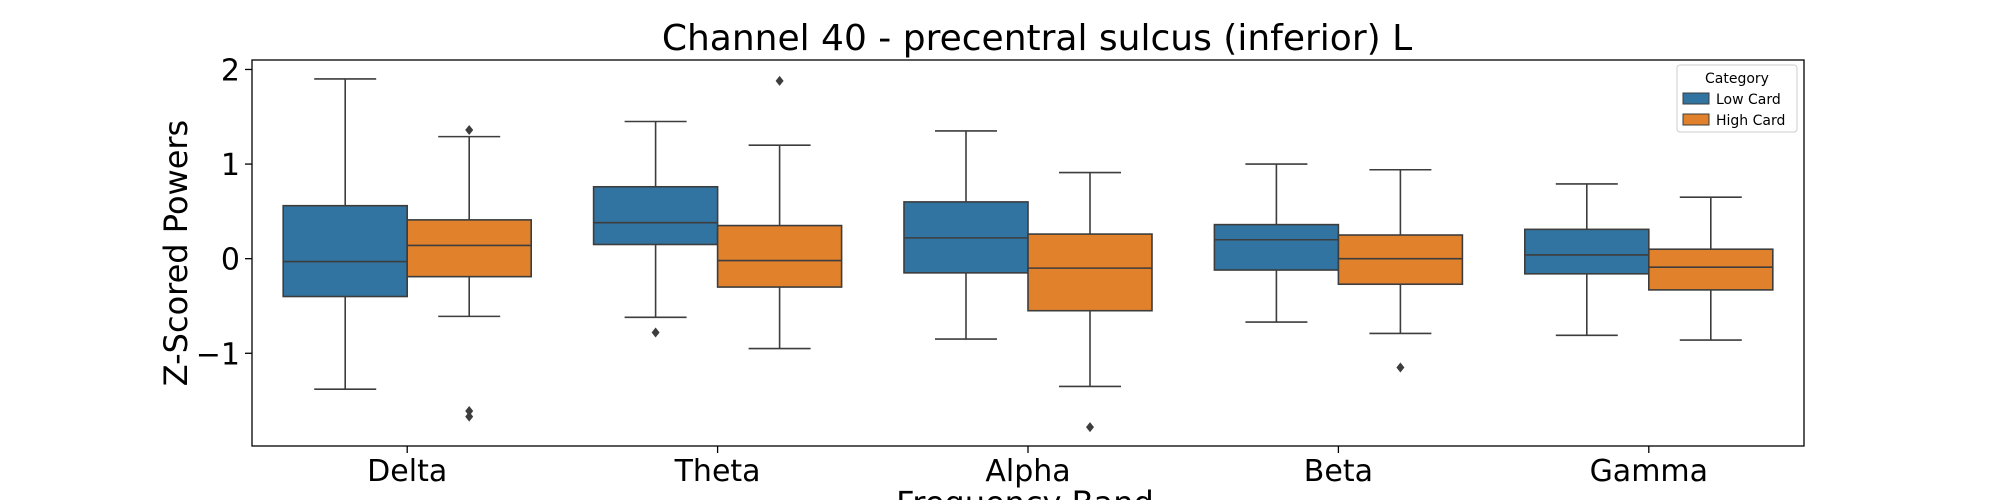 Image resolution: width=2000 pixels, height=500 pixels. I want to click on box-low-card-theta, so click(655, 229).